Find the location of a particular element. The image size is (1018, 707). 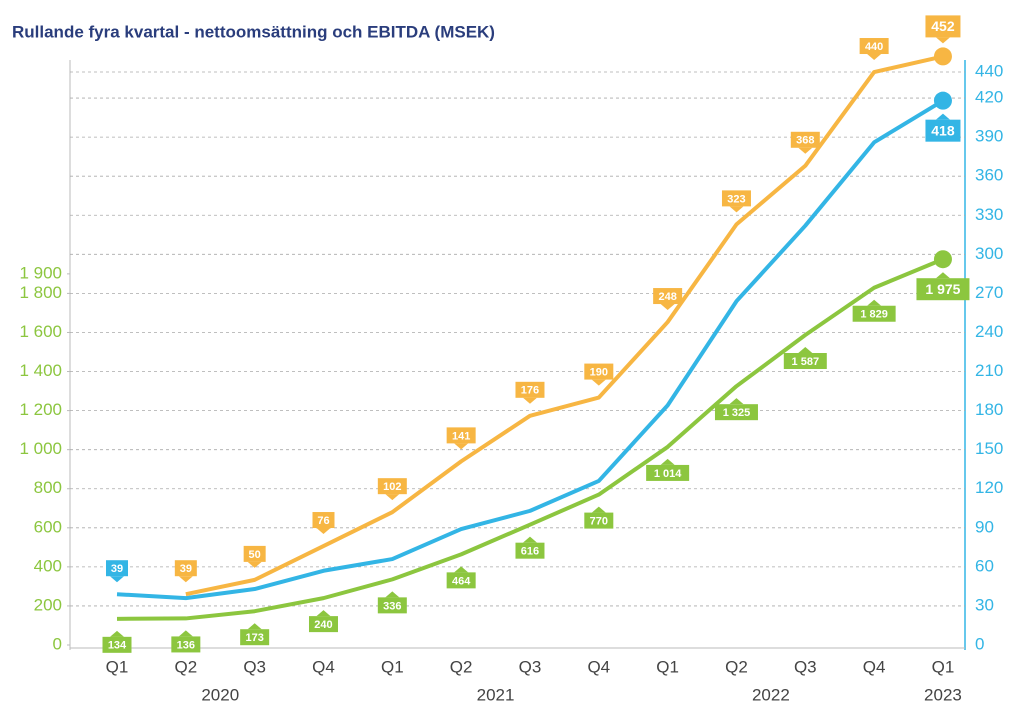

data-label: 616 is located at coordinates (530, 552).